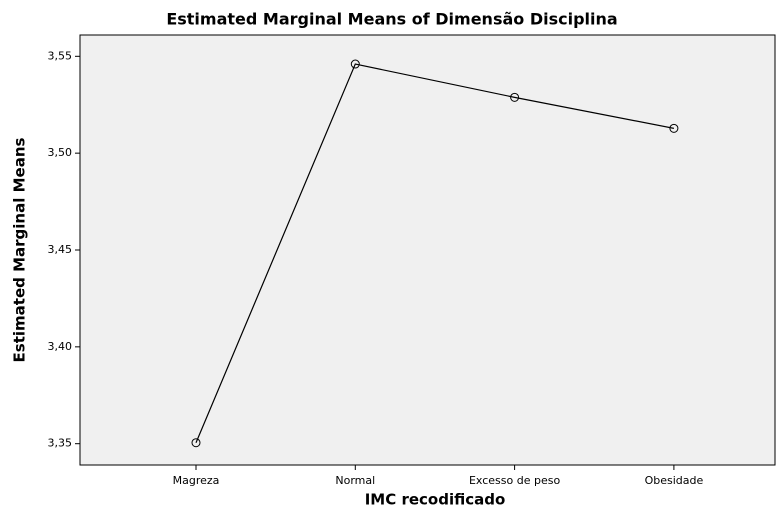  I want to click on x-tick-label: Magreza, so click(196, 480).